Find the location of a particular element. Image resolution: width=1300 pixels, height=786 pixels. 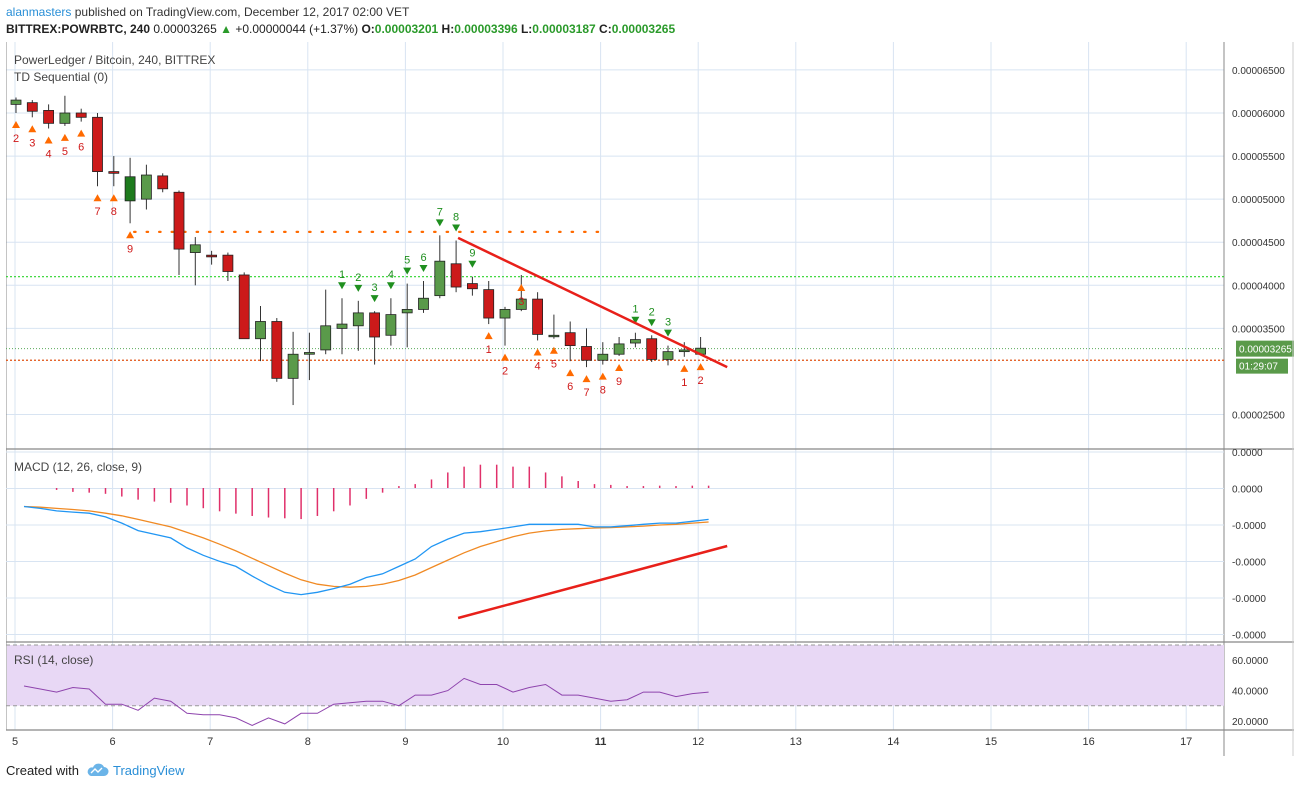

macd-tick-label: 0.0000 is located at coordinates (1247, 490).